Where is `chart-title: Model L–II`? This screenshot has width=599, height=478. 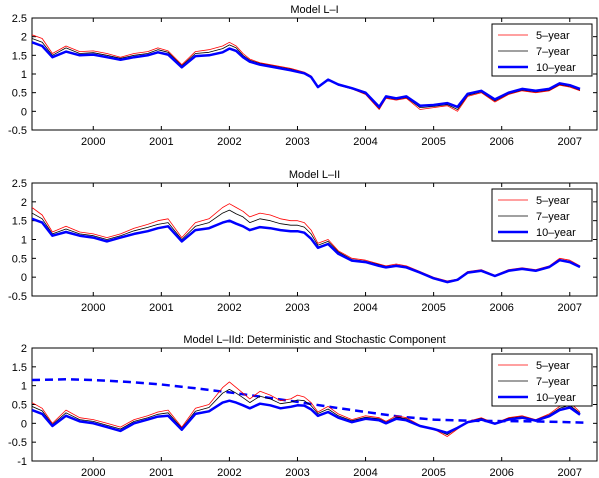
chart-title: Model L–II is located at coordinates (314, 175).